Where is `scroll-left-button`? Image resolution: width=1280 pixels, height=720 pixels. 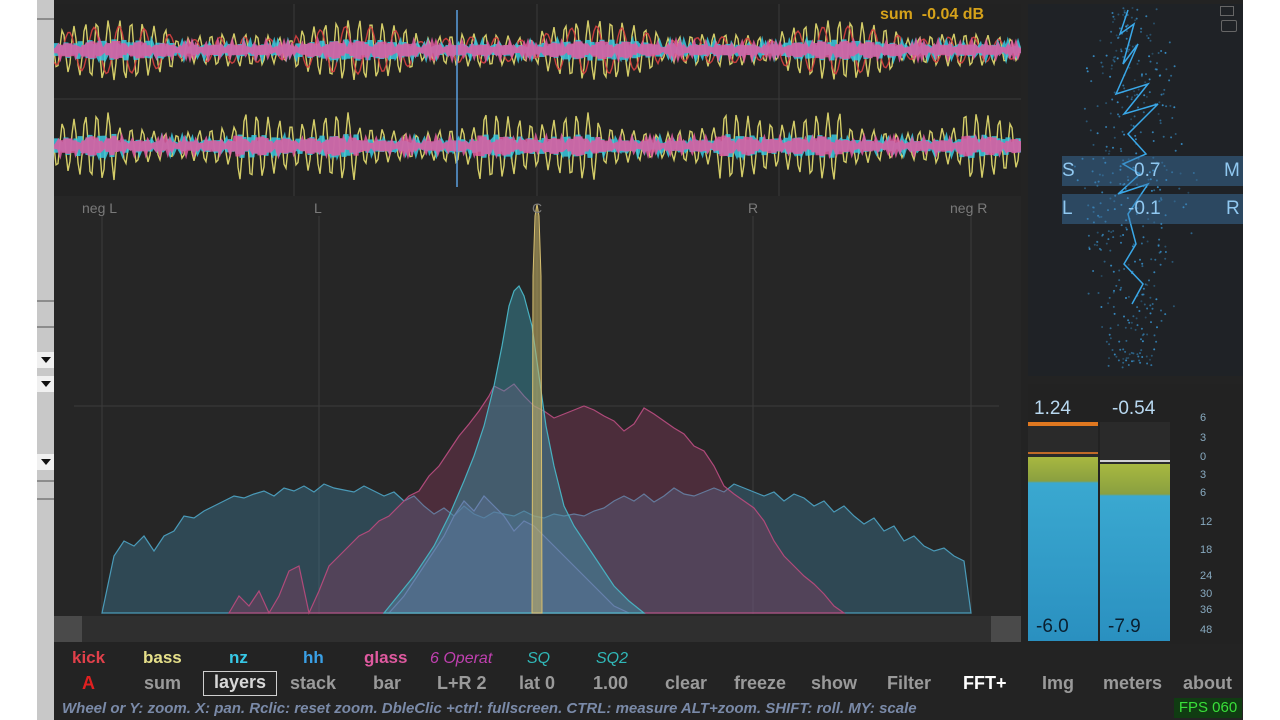 scroll-left-button is located at coordinates (68, 629).